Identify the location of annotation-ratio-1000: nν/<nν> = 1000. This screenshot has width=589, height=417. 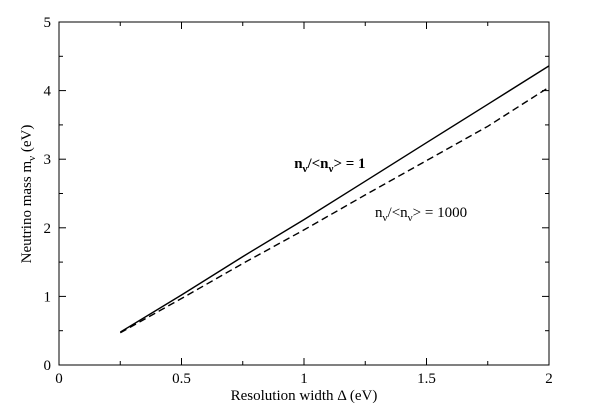
(421, 214).